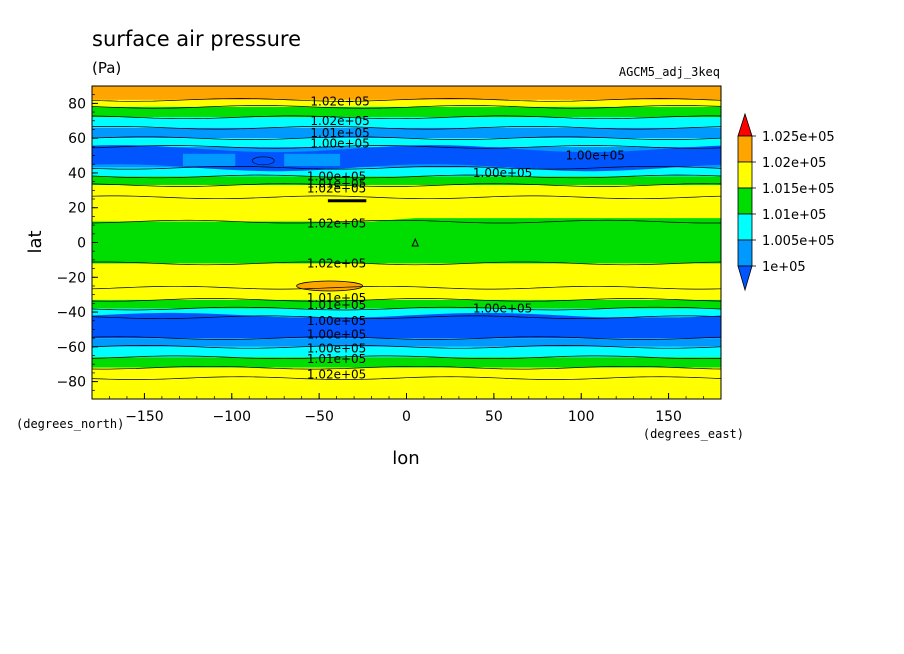 The width and height of the screenshot is (904, 654). I want to click on x-tick-label: 150, so click(668, 417).